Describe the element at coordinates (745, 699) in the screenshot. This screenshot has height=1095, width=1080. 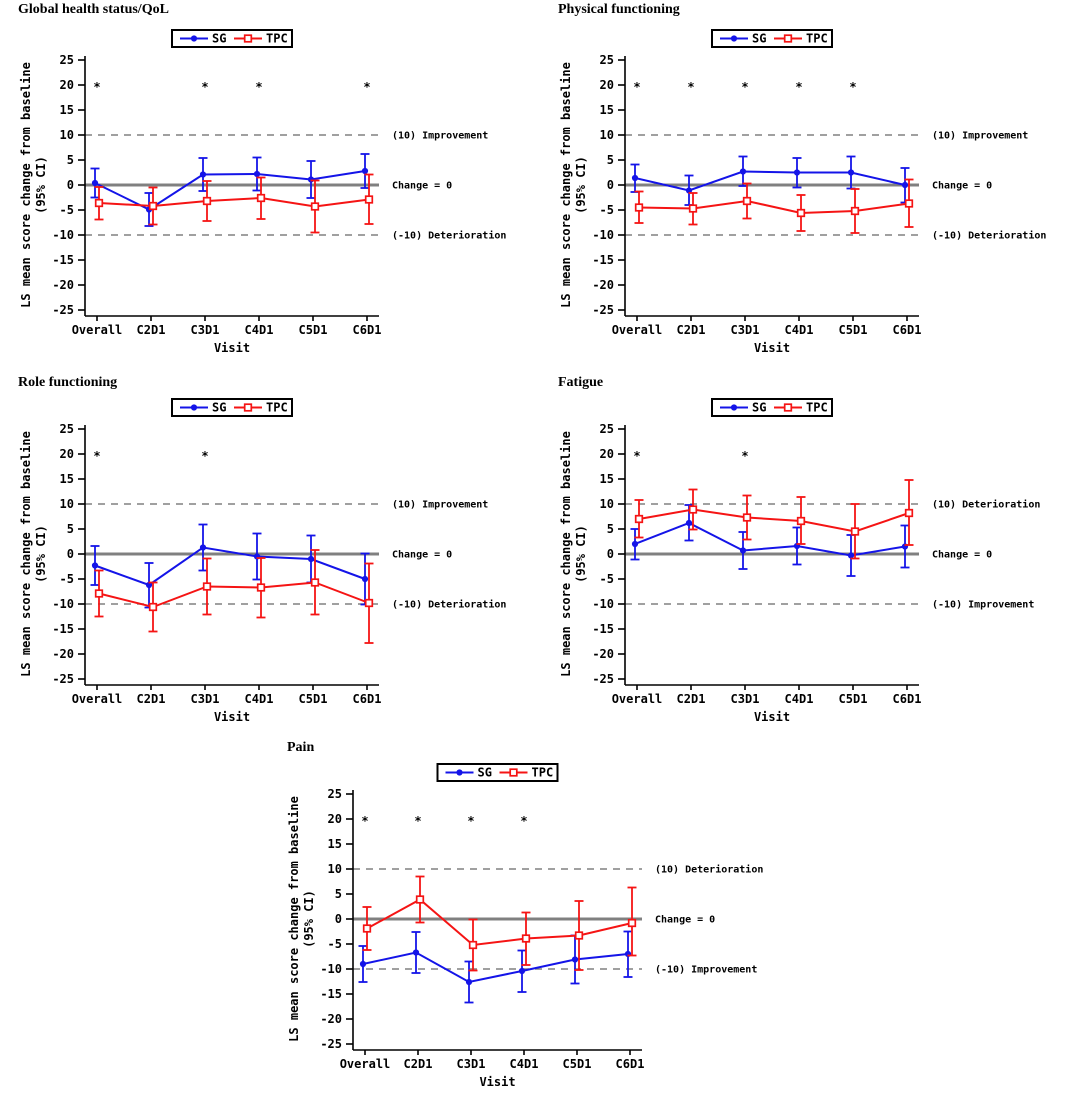
I see `x-tick-label-C3D1: C3D1` at that location.